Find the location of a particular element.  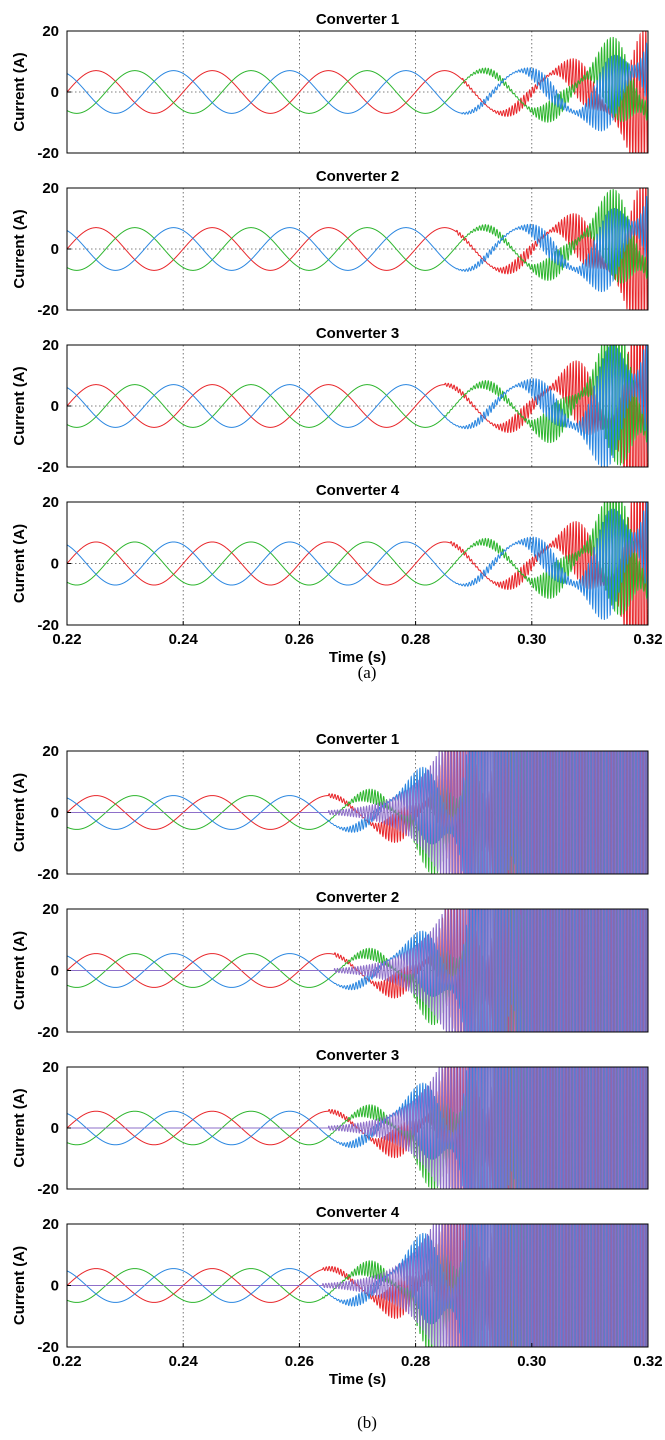

caption-b: (b) is located at coordinates (367, 1422).